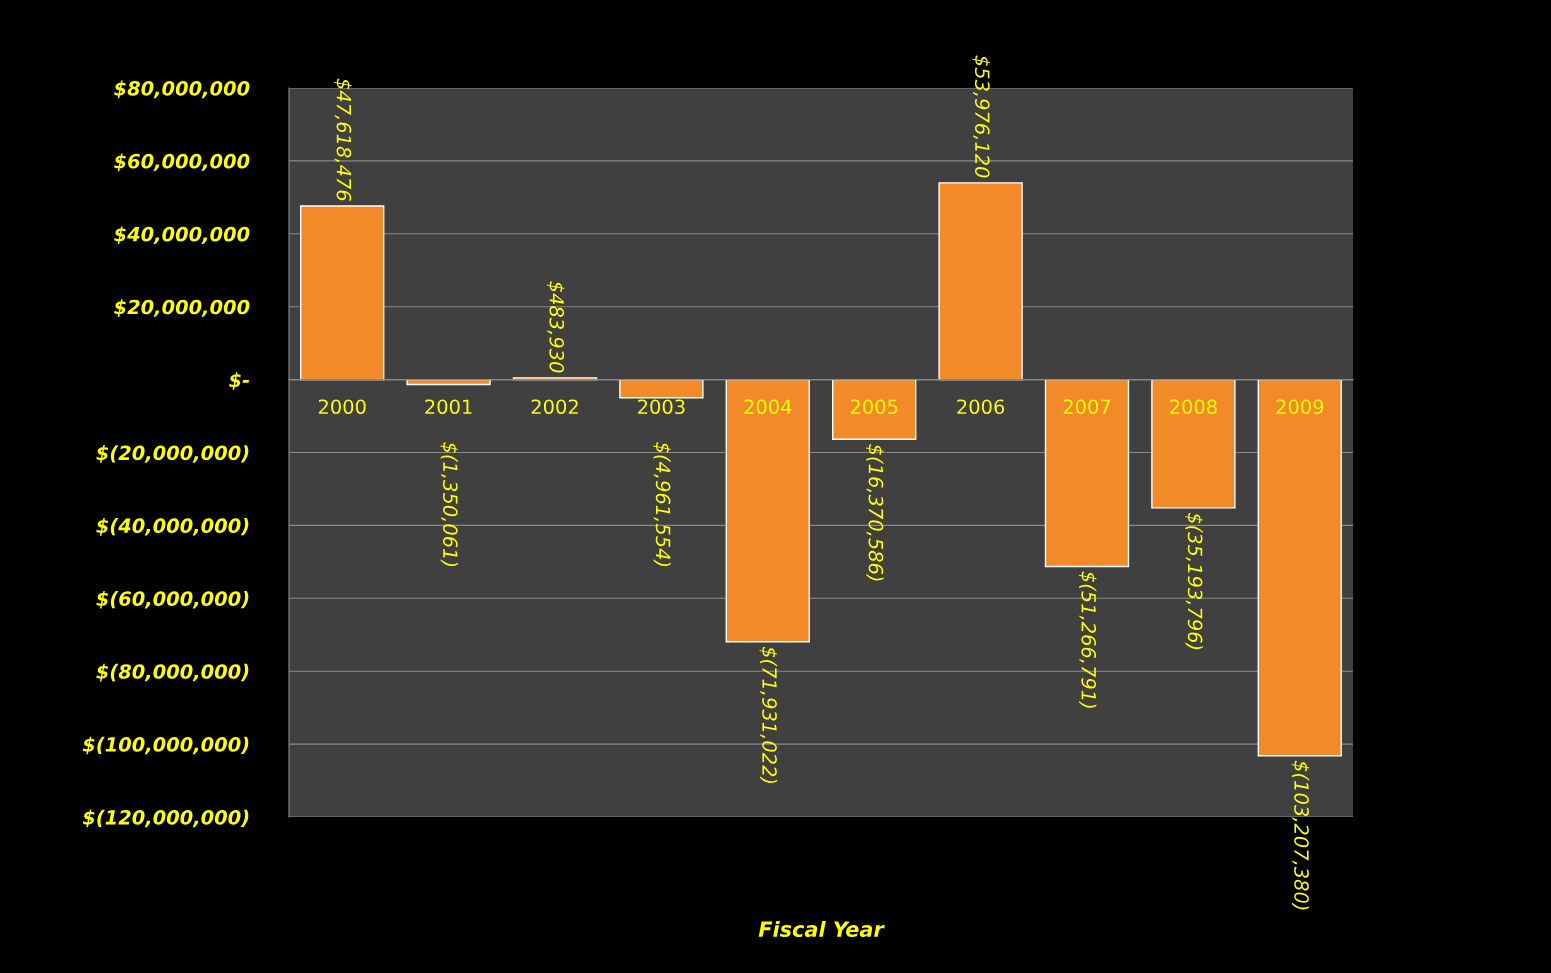 This screenshot has width=1551, height=973. What do you see at coordinates (555, 327) in the screenshot?
I see `data-label: $483,930` at bounding box center [555, 327].